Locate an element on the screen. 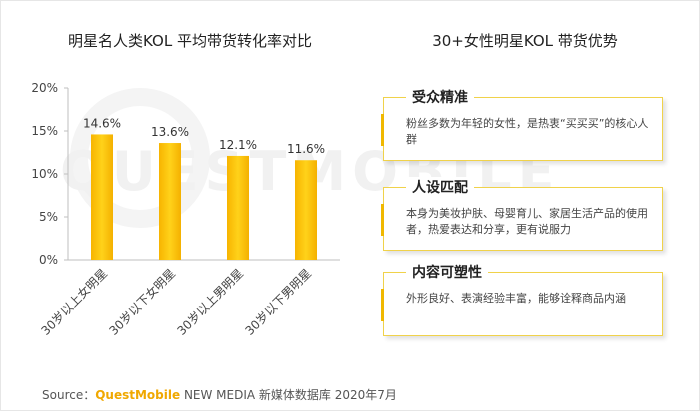 The height and width of the screenshot is (411, 700). y-tick-label: 0% is located at coordinates (48, 260).